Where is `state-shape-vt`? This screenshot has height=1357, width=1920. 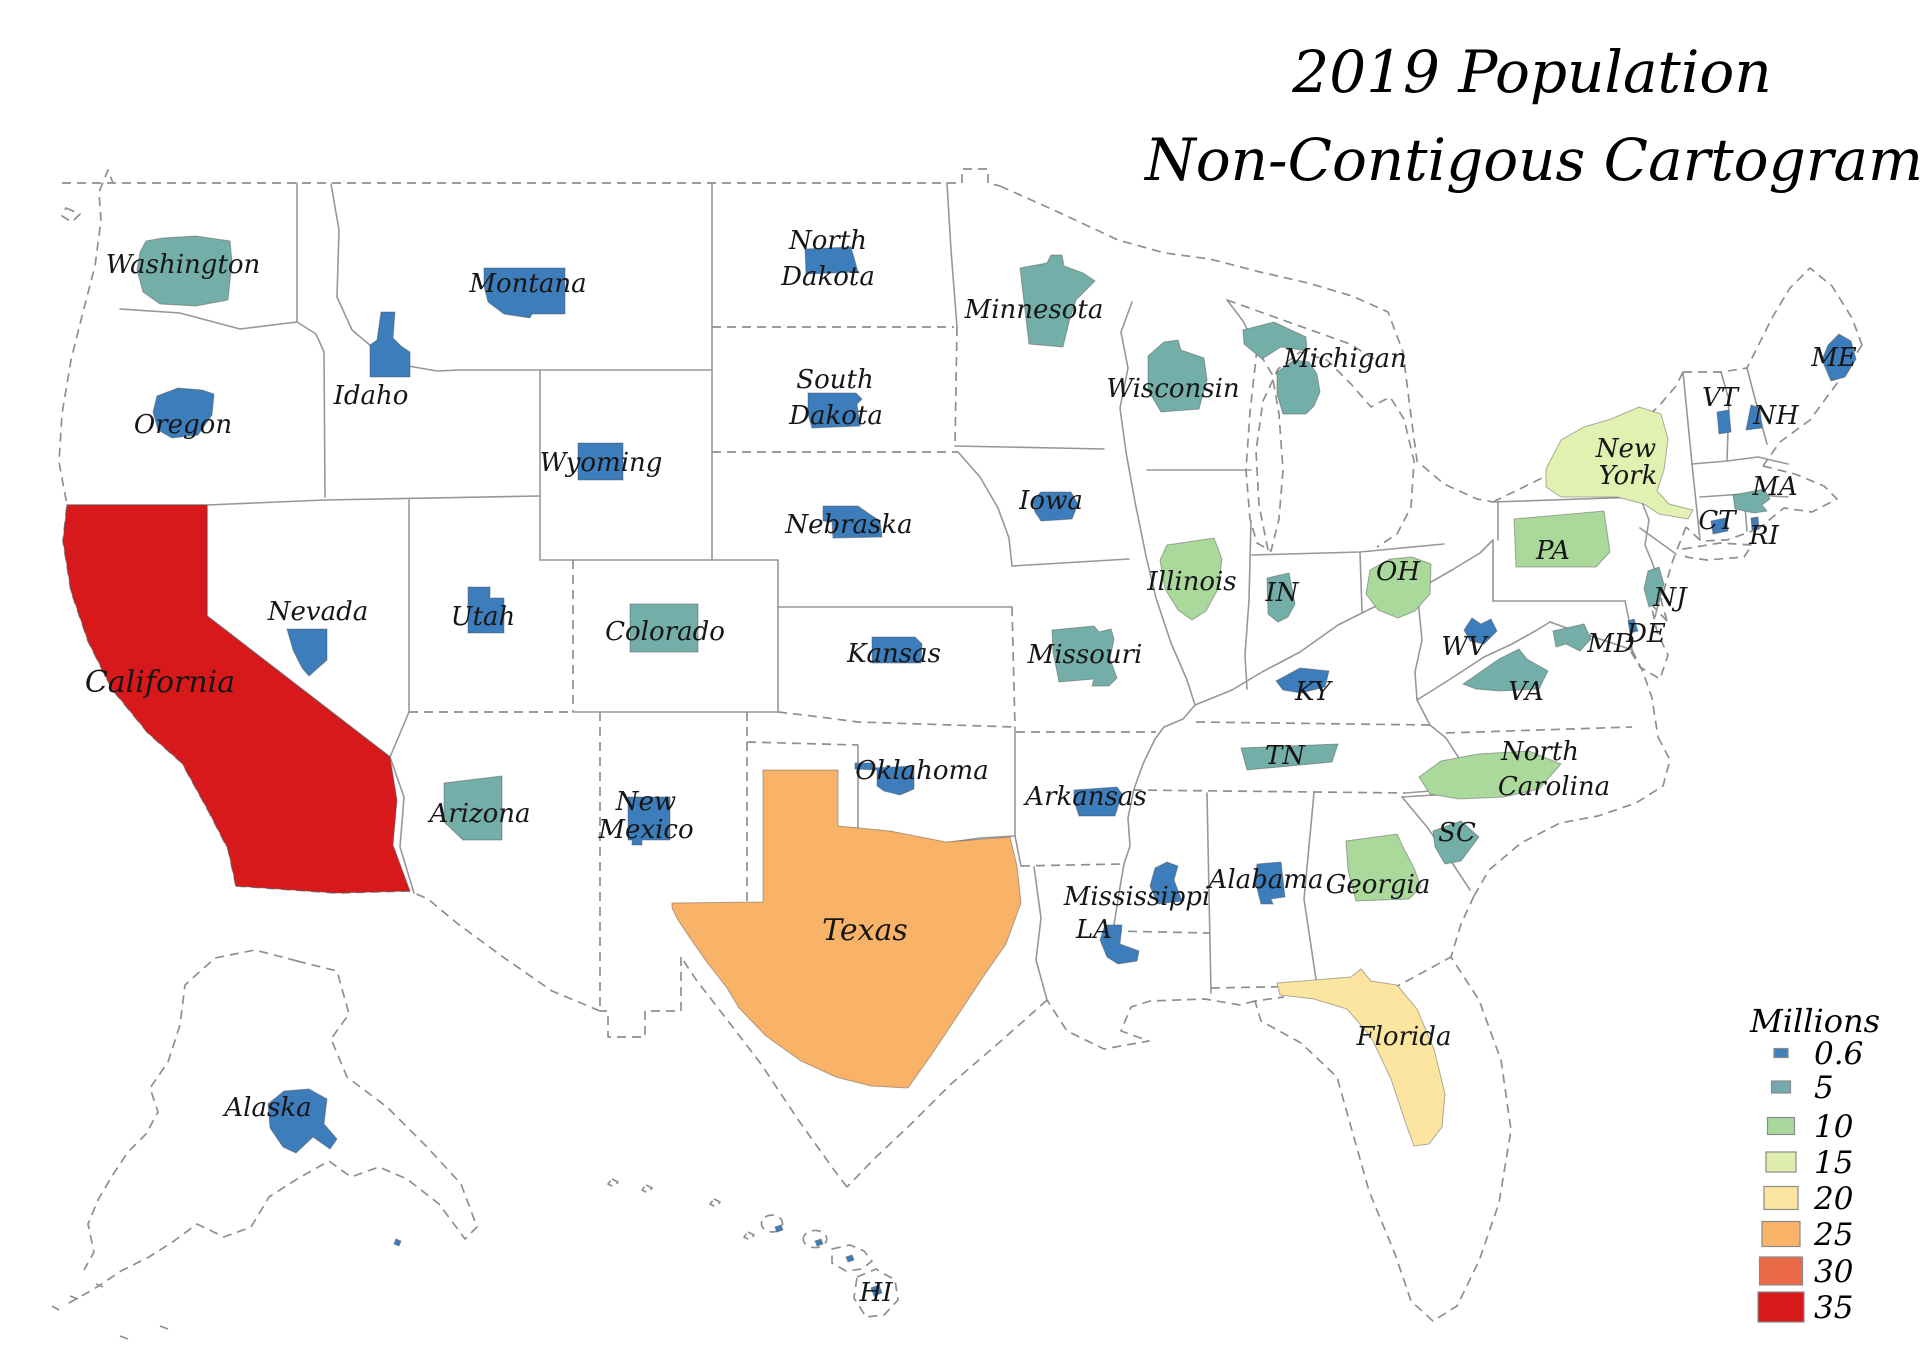 state-shape-vt is located at coordinates (1724, 422).